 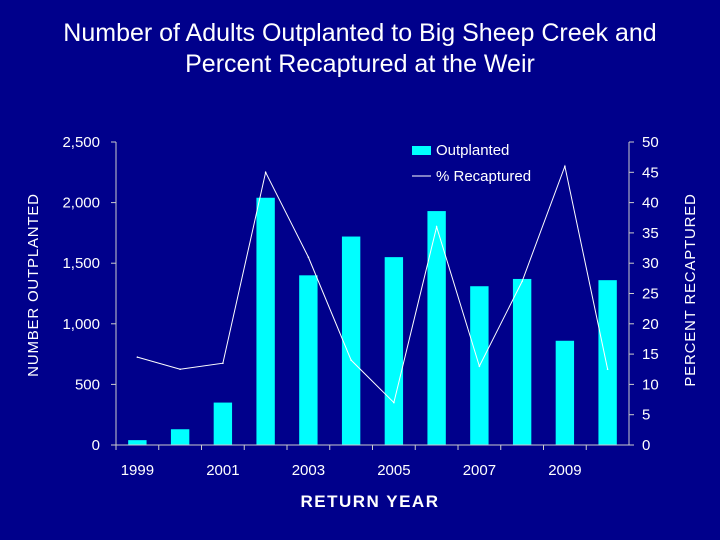 What do you see at coordinates (222, 470) in the screenshot?
I see `x-tick-label: 2001` at bounding box center [222, 470].